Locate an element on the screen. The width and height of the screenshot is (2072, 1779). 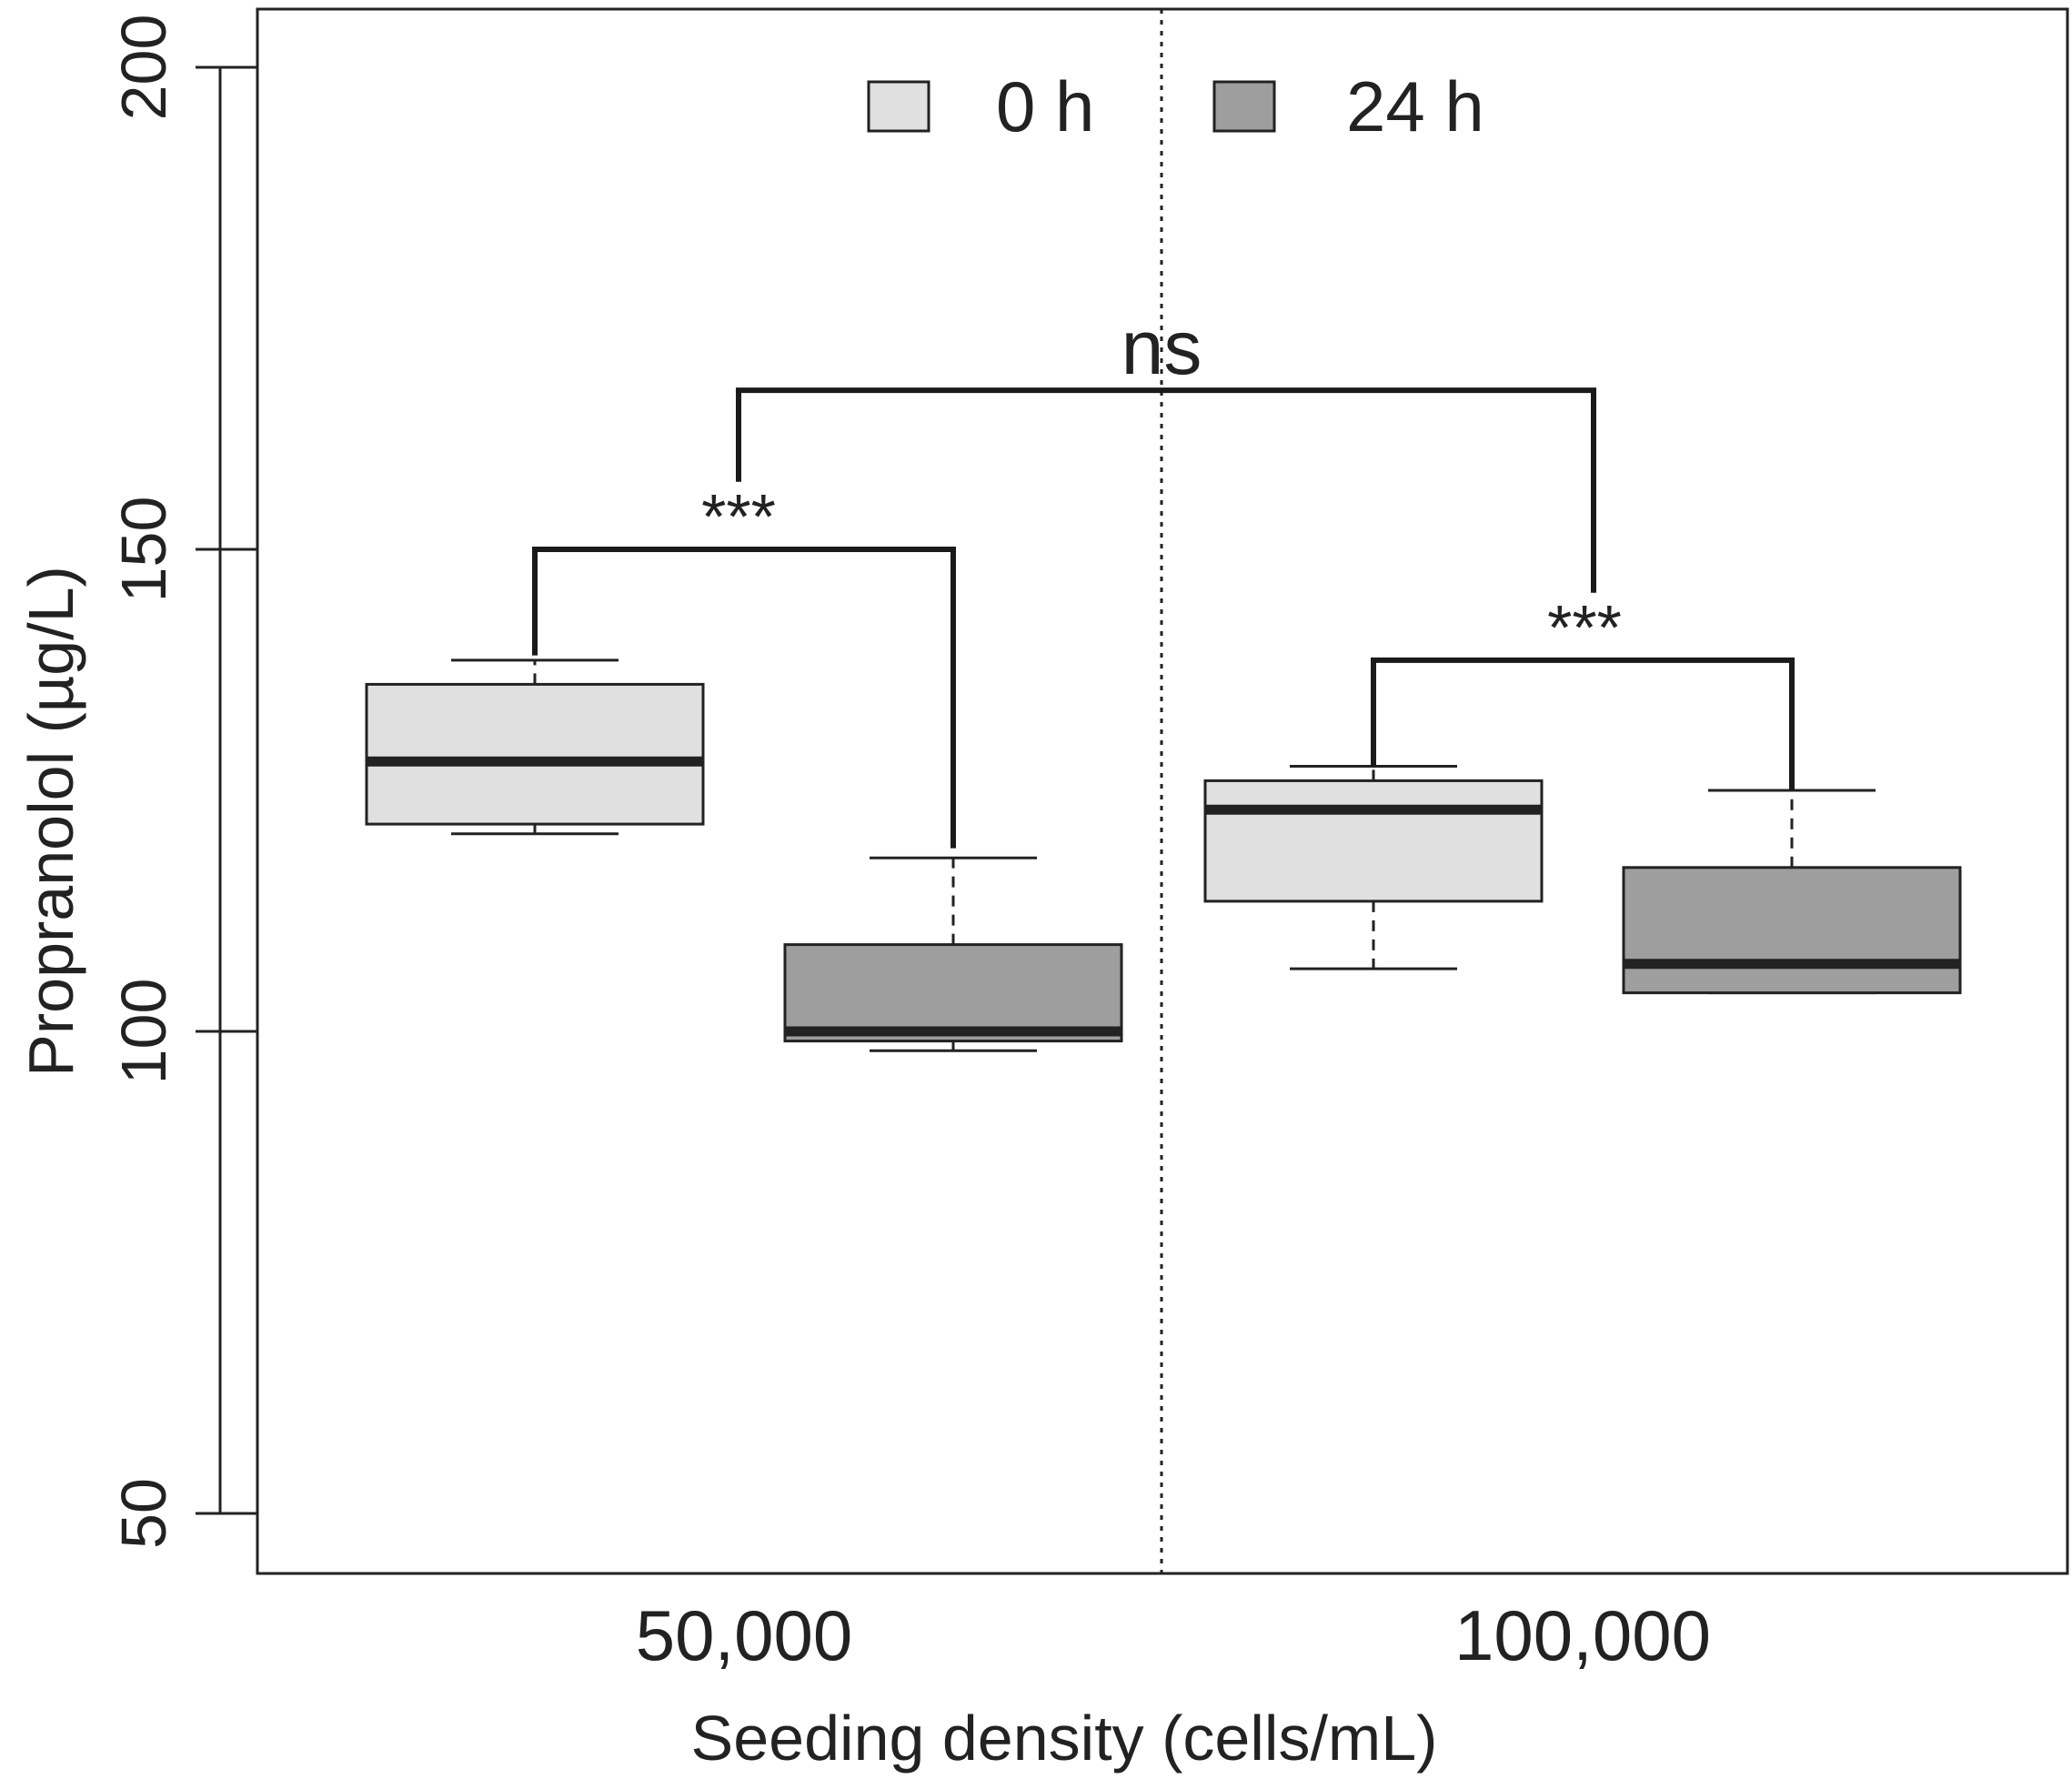
x-tick-label: 100,000 is located at coordinates (1583, 1635).